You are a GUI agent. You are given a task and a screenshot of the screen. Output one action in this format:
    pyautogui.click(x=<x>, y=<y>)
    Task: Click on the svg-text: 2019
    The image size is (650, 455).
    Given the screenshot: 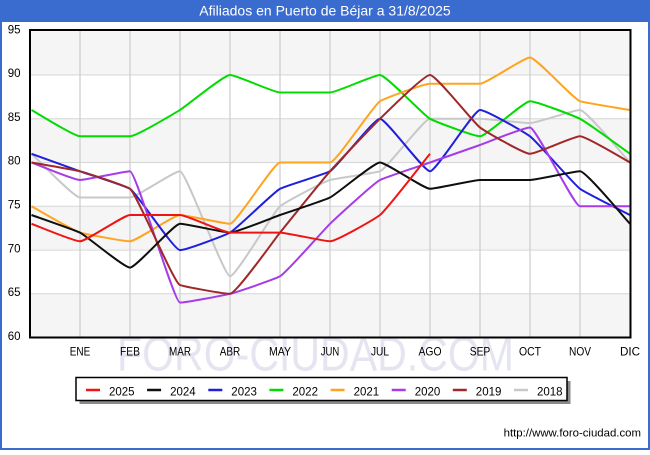 What is the action you would take?
    pyautogui.click(x=489, y=393)
    